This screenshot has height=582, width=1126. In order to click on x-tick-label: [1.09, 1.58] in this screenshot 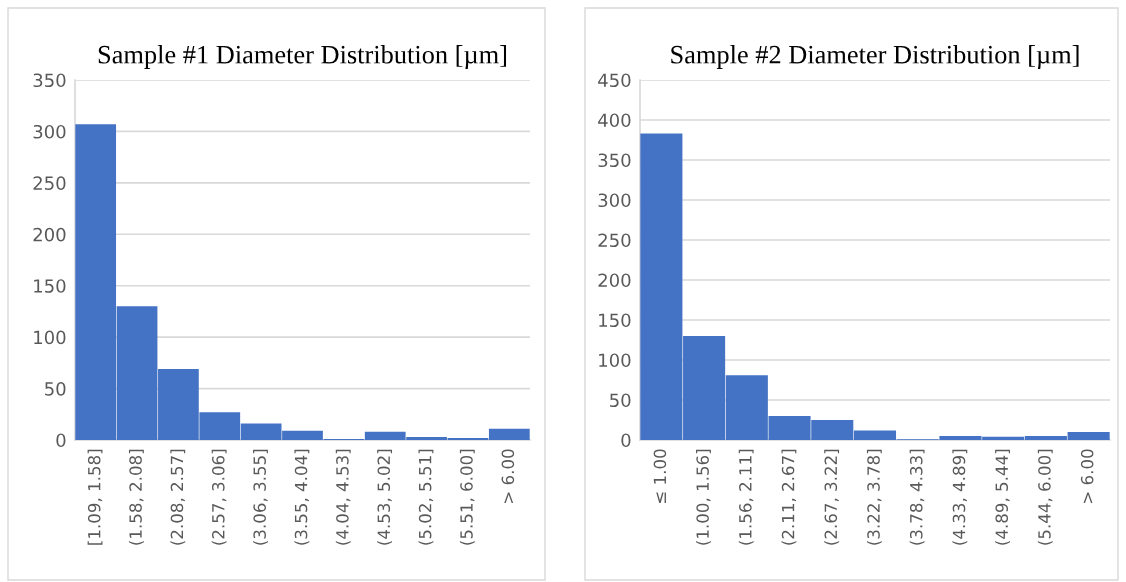, I will do `click(95, 497)`.